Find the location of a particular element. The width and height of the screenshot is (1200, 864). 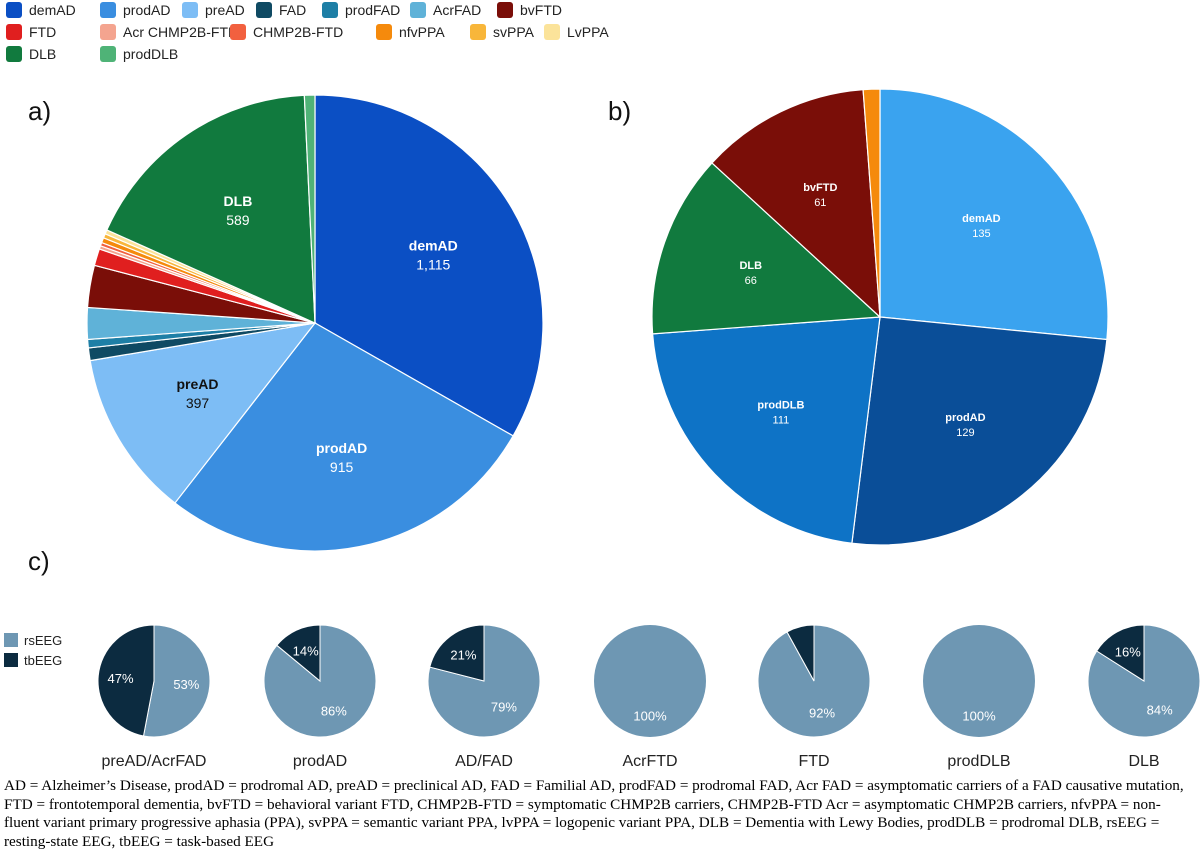

legend-item: nfvPPA is located at coordinates (410, 32).